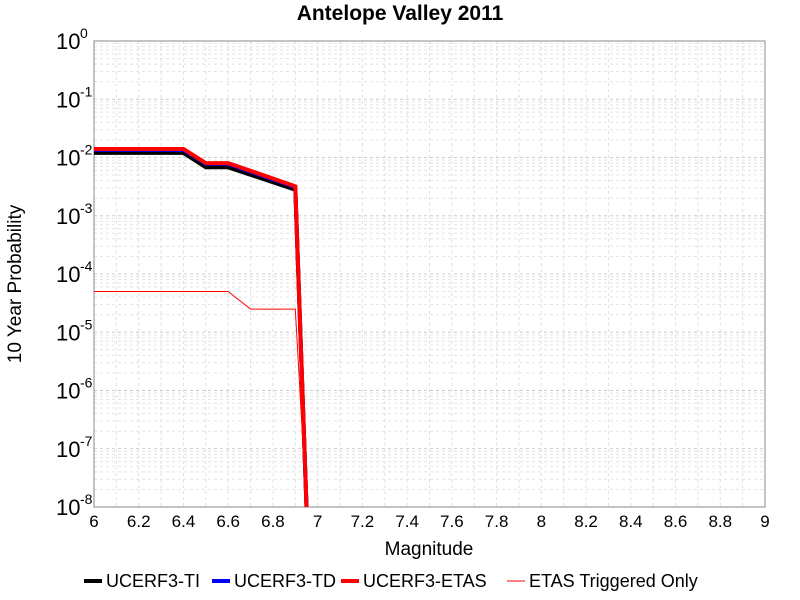 This screenshot has height=600, width=800. Describe the element at coordinates (497, 521) in the screenshot. I see `x-tick-label: 7.8` at that location.